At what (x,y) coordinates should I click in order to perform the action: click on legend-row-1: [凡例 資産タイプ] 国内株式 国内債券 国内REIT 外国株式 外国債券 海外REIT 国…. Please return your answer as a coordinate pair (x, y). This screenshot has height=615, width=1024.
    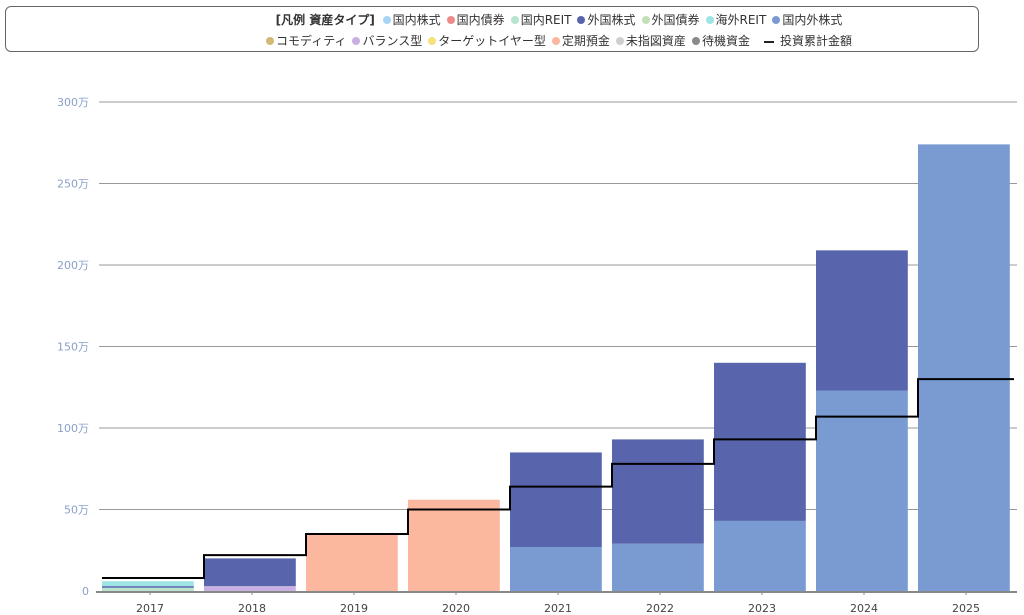
    Looking at the image, I should click on (492, 19).